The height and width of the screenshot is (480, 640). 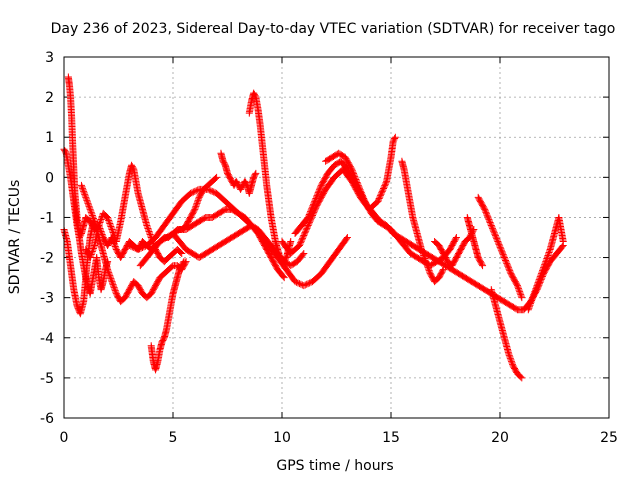 I want to click on y-axis-label: SDTVAR / TECUs, so click(x=15, y=237).